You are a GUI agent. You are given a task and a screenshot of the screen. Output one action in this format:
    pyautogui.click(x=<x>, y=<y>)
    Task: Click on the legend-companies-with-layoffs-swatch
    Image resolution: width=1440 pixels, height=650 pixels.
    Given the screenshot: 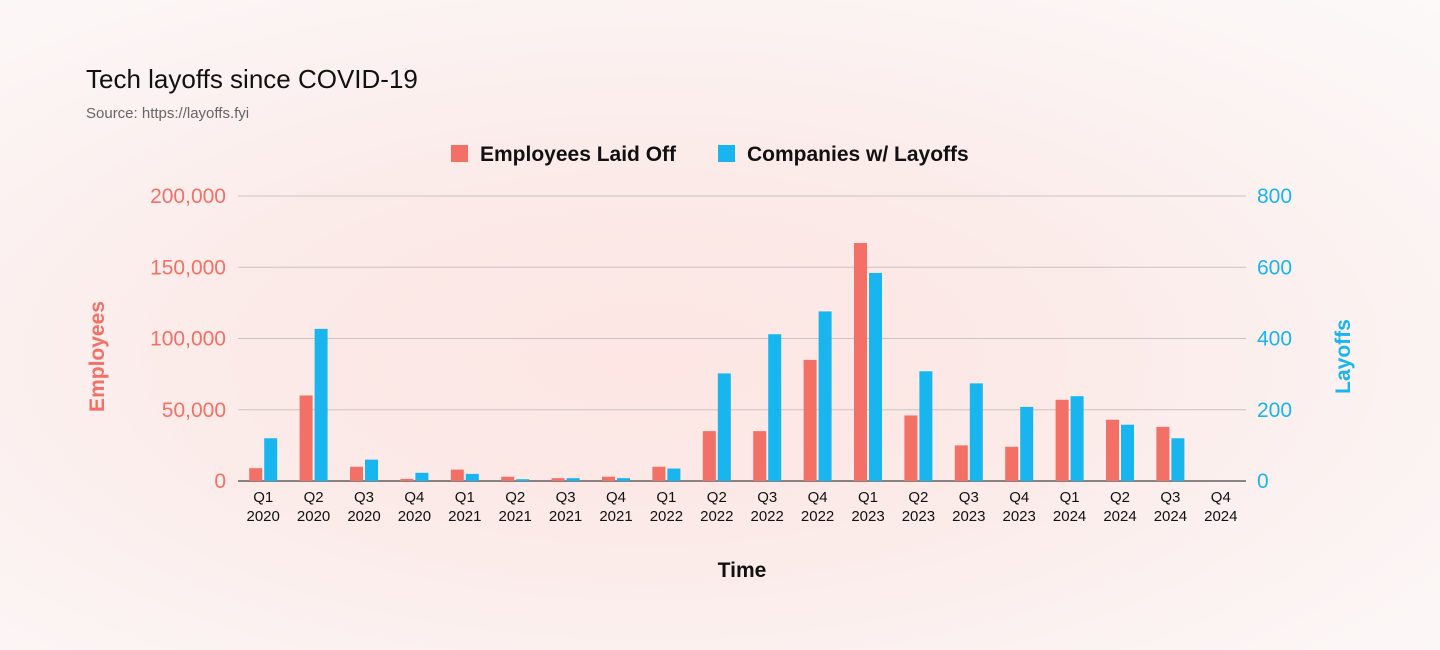 What is the action you would take?
    pyautogui.click(x=726, y=153)
    